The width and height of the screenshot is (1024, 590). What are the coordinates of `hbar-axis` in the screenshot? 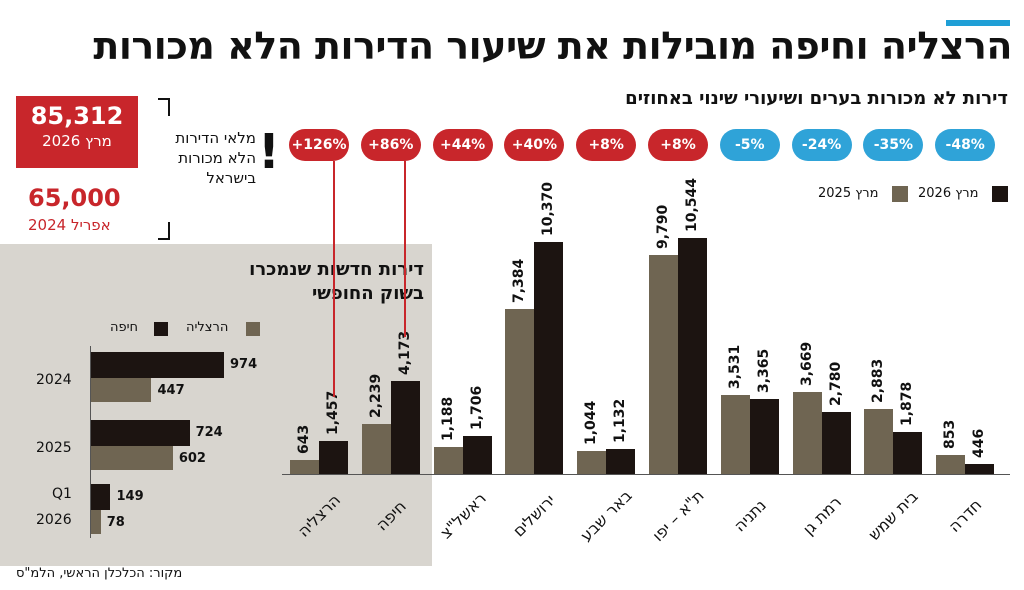 It's located at (90, 442).